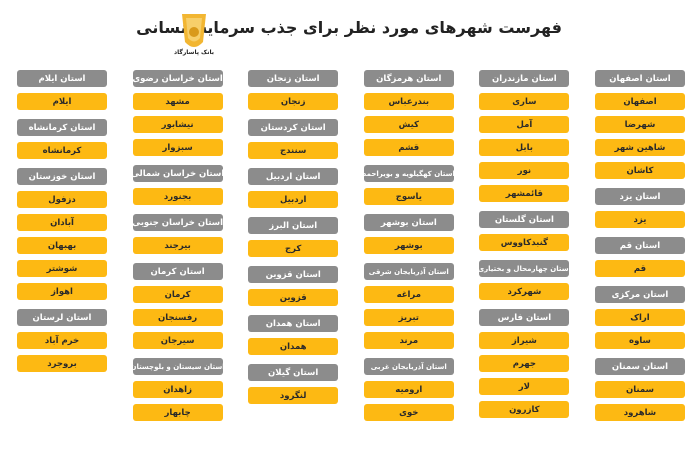  Describe the element at coordinates (293, 199) in the screenshot. I see `city-item: اردبیل` at that location.